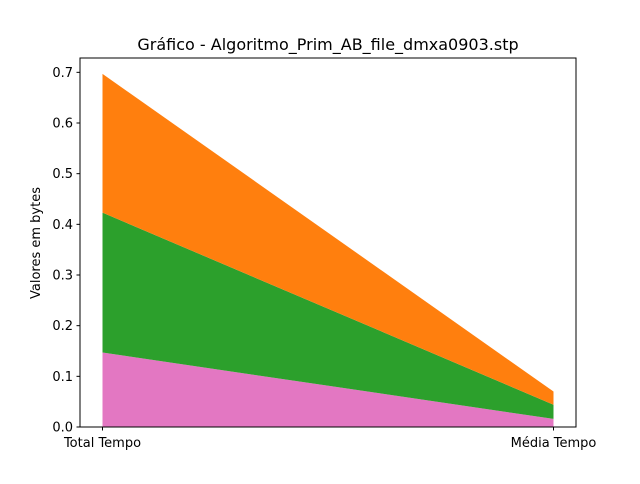 The image size is (640, 484). Describe the element at coordinates (62, 73) in the screenshot. I see `y-tick-label: 0.7` at that location.